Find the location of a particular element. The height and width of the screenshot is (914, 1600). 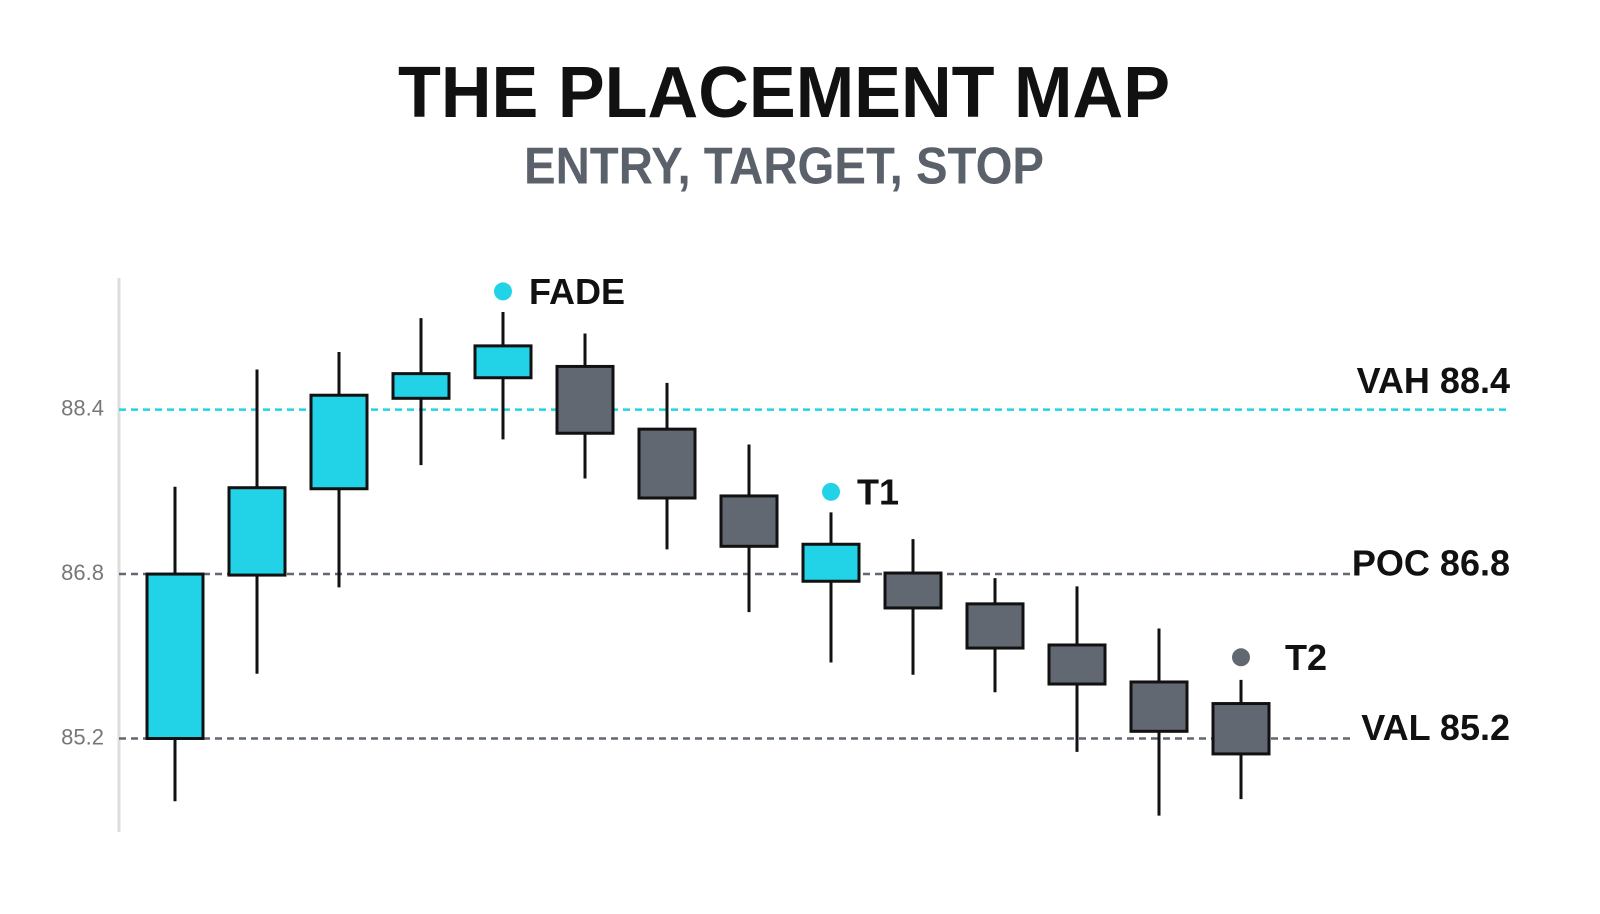

y-tick-label: 88.4 is located at coordinates (82, 407).